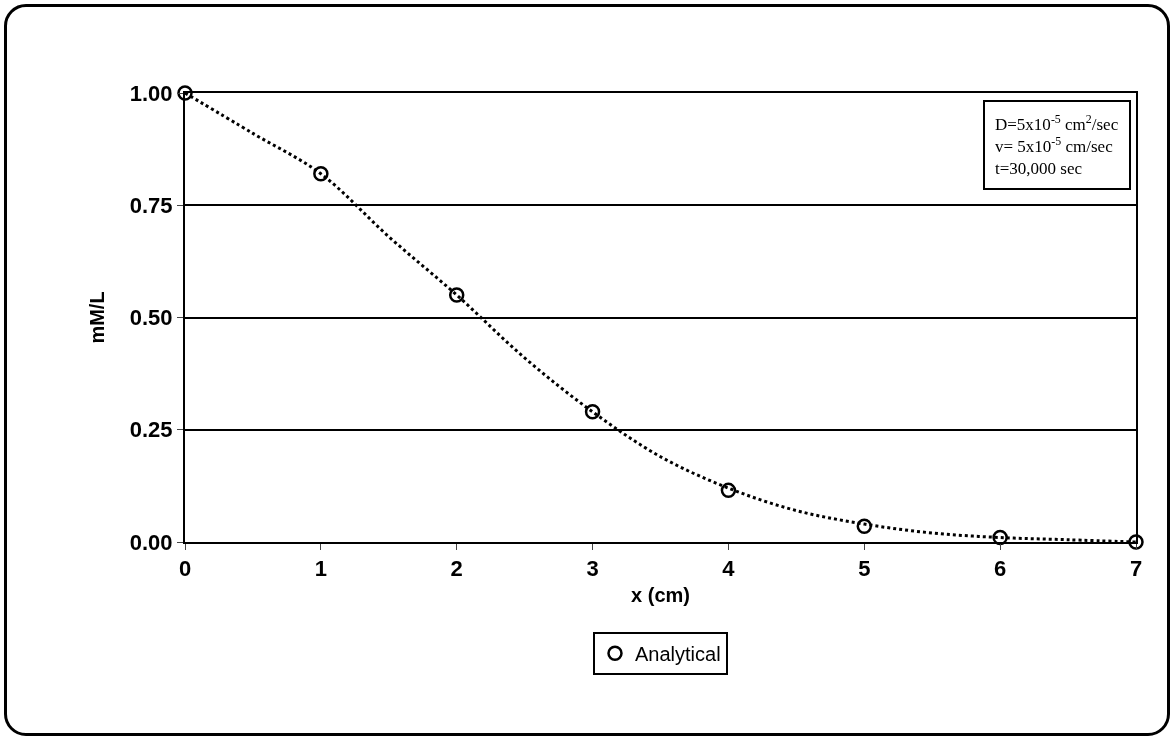 The height and width of the screenshot is (740, 1174). I want to click on annotation: D=5x10$^{-5}$ cm$^{2}$/sec, so click(1057, 123).